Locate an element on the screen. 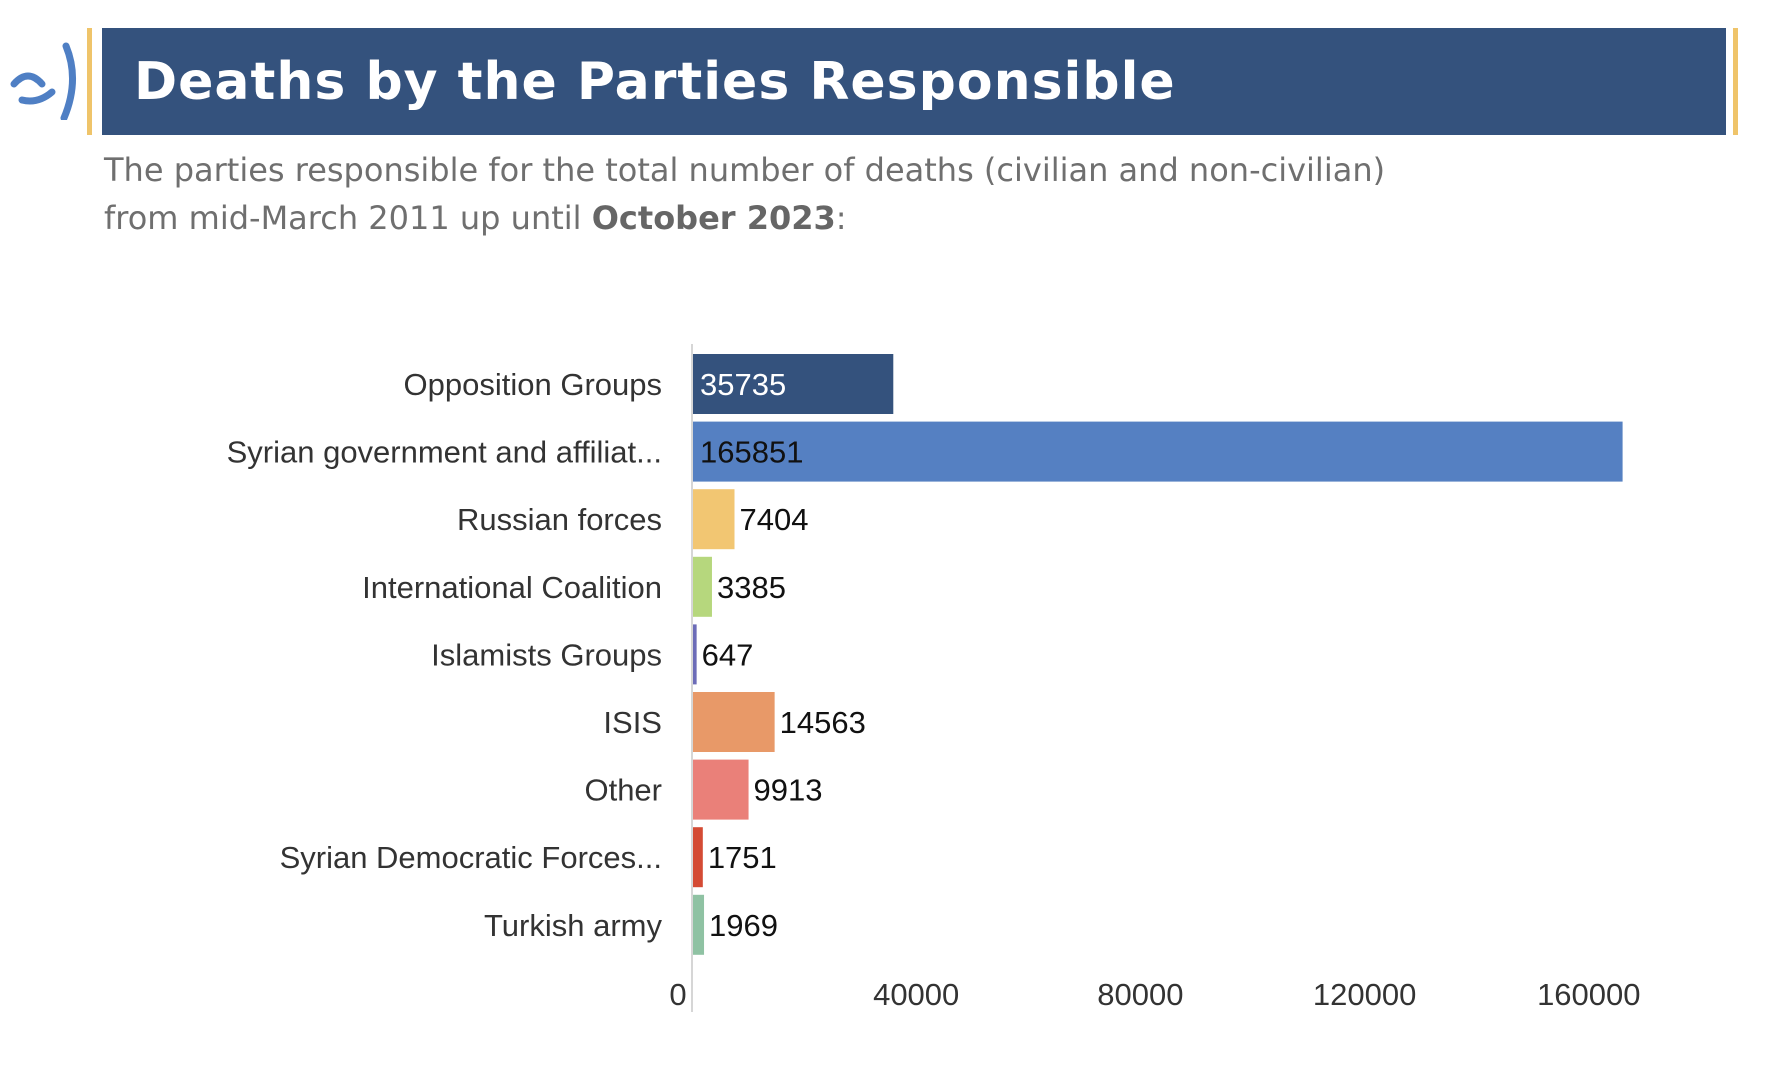  x-tick-label: 80000 is located at coordinates (1140, 994).